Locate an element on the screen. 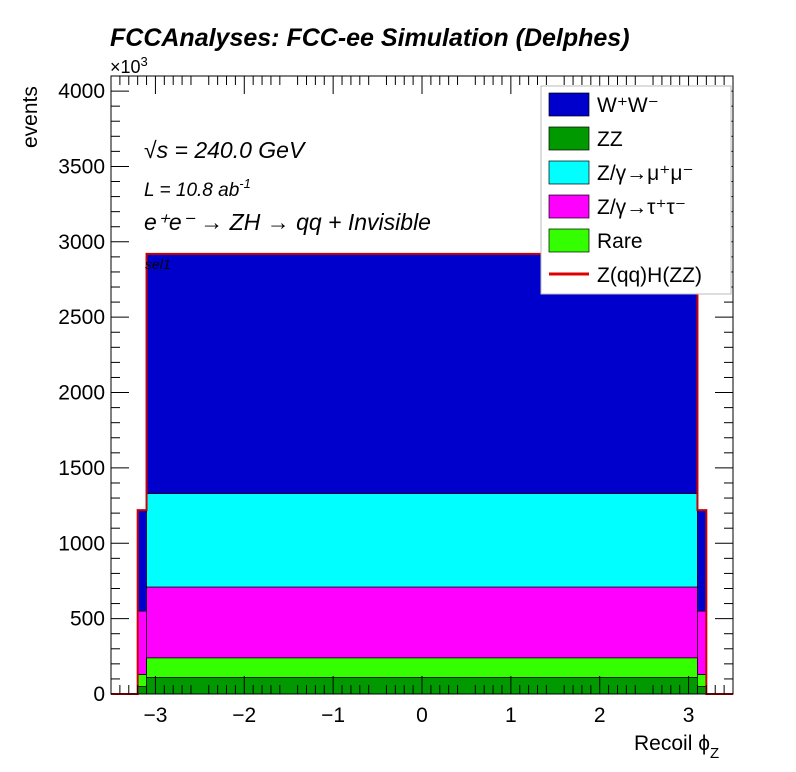  x-axis-label-main: Recoil ϕ is located at coordinates (672, 743).